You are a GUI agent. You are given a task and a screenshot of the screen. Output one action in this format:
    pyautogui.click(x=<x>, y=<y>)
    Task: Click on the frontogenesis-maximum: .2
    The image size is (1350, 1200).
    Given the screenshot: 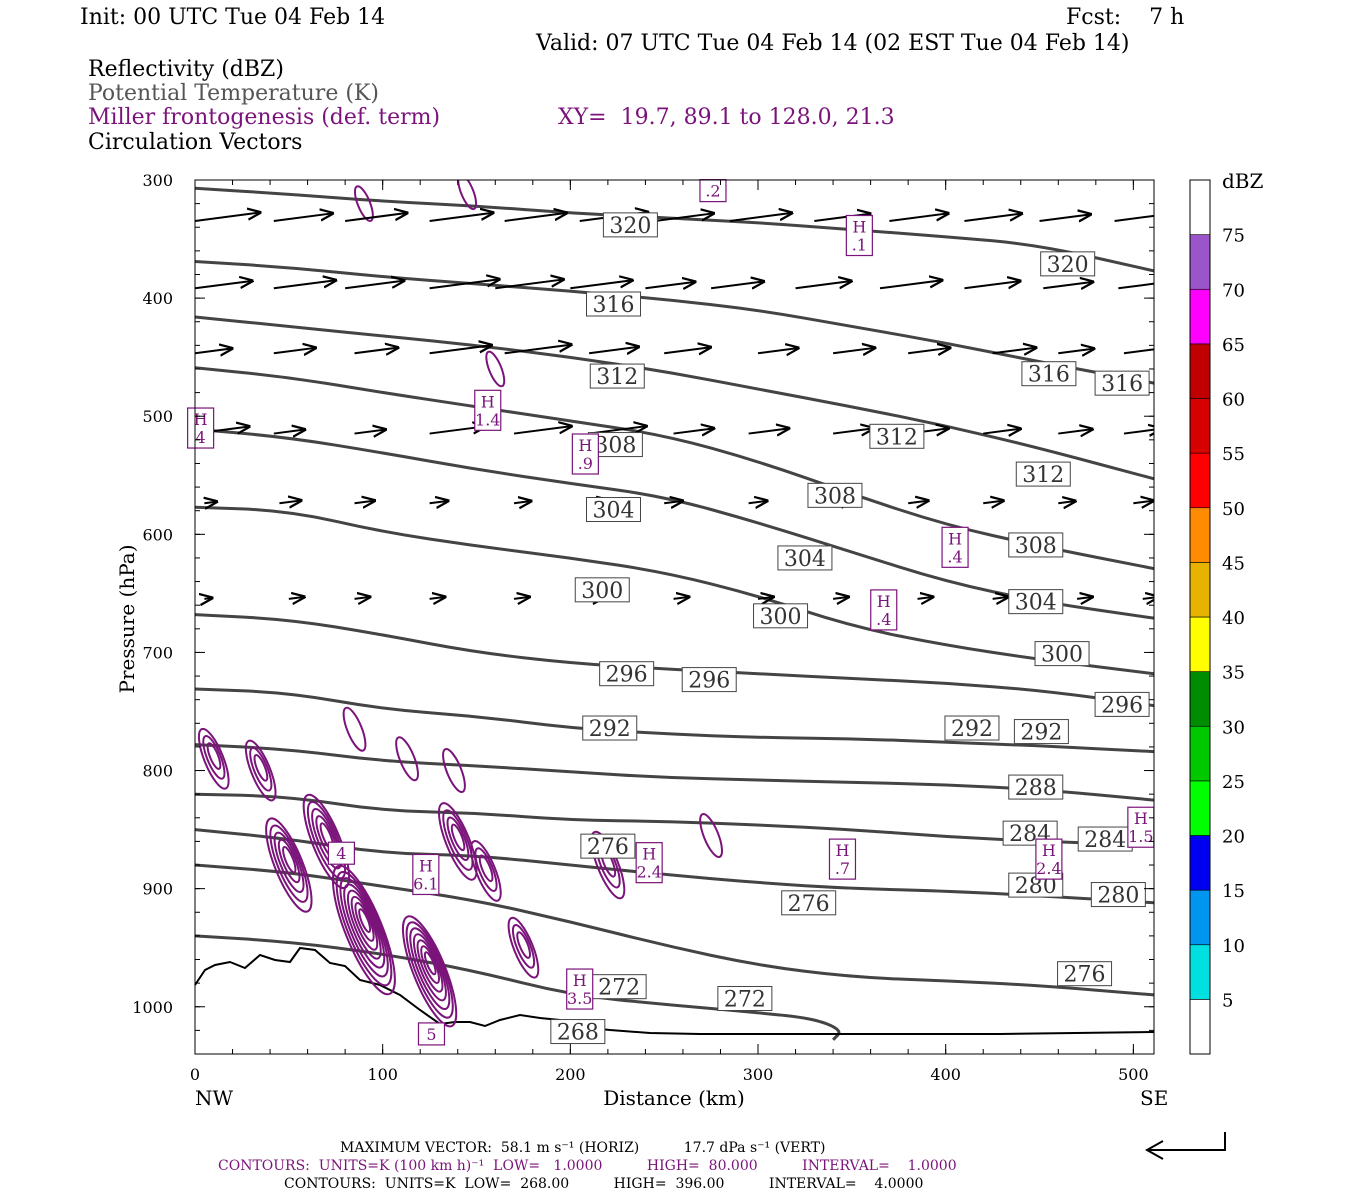 What is the action you would take?
    pyautogui.click(x=713, y=191)
    